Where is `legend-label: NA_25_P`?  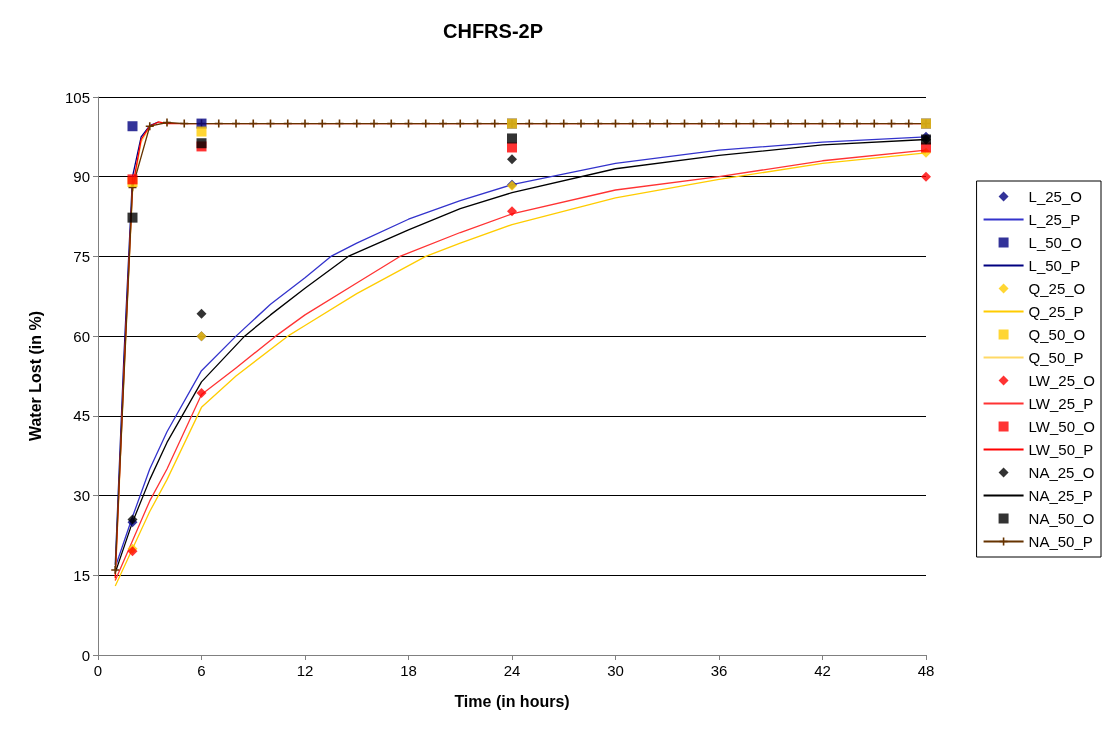
legend-label: NA_25_P is located at coordinates (1060, 495).